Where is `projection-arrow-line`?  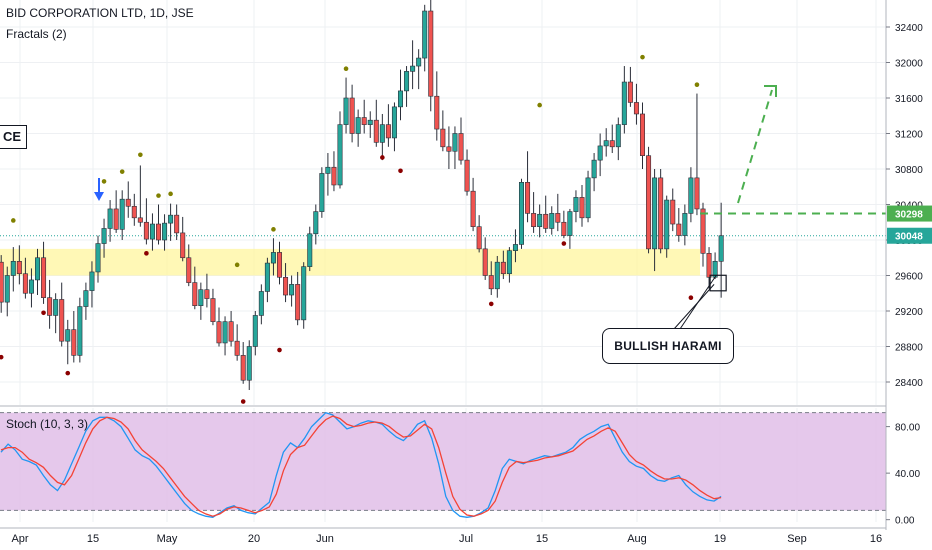 projection-arrow-line is located at coordinates (755, 146).